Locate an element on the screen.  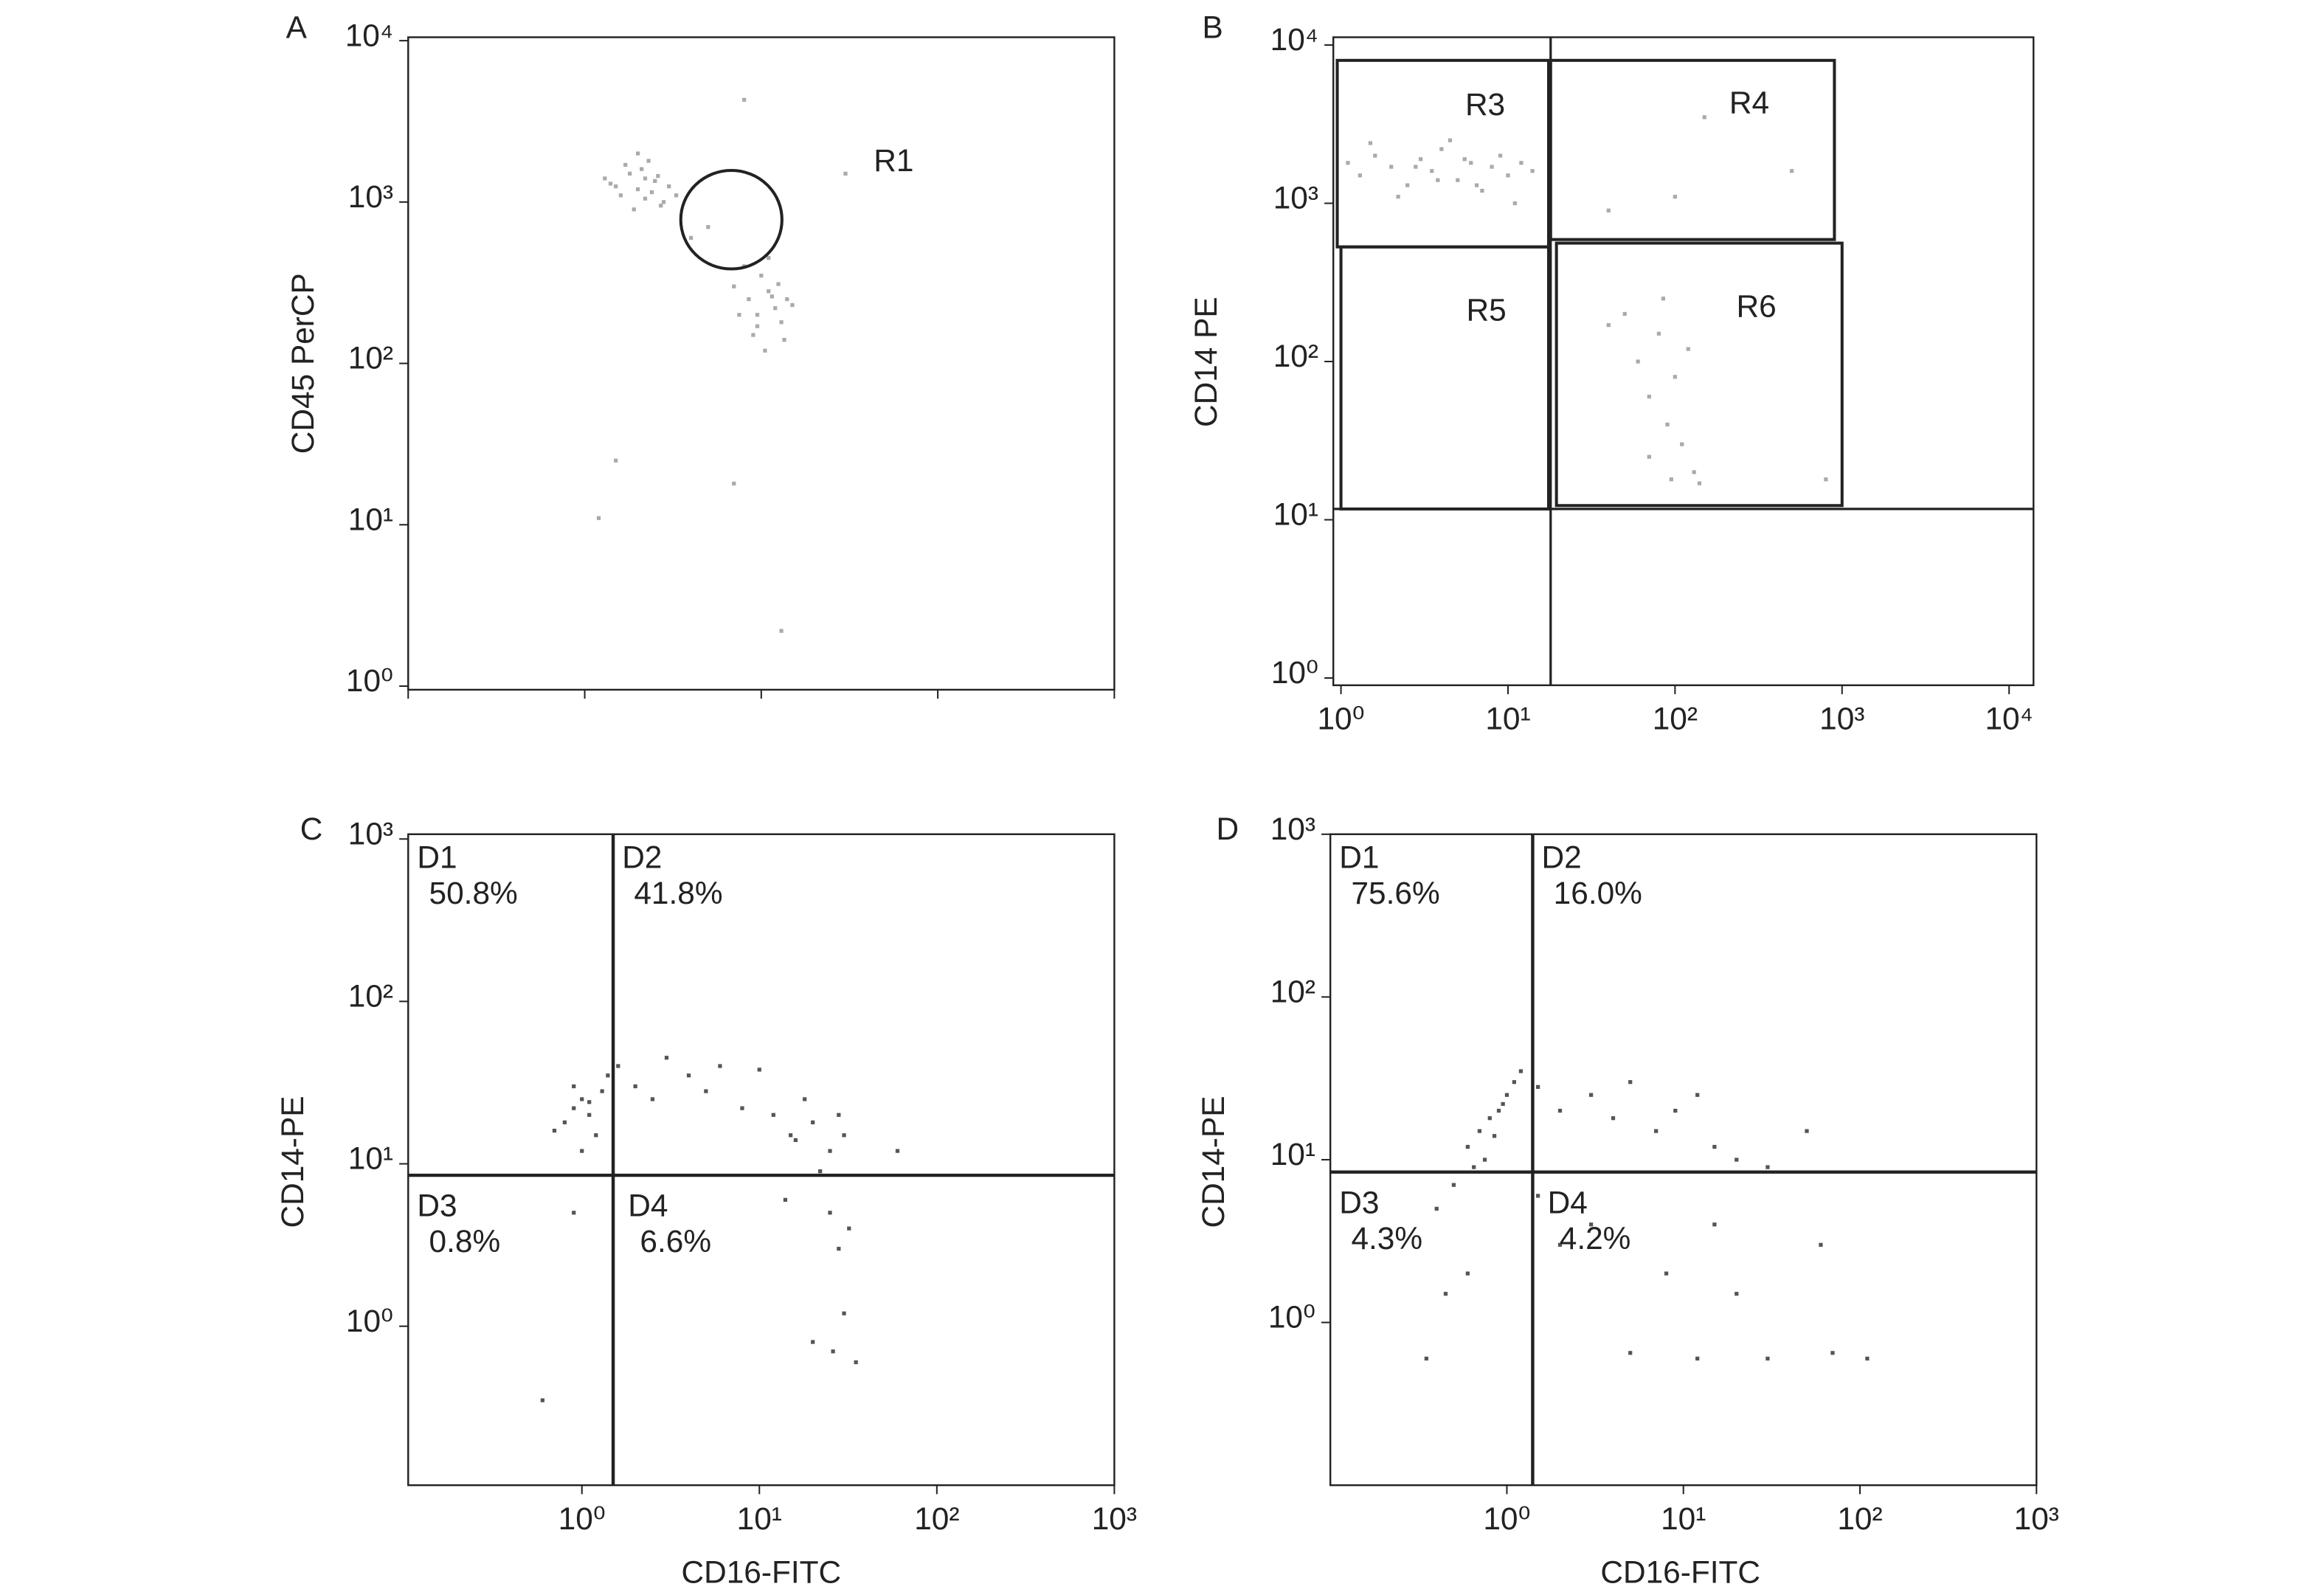
panel-label: D is located at coordinates (1228, 829).